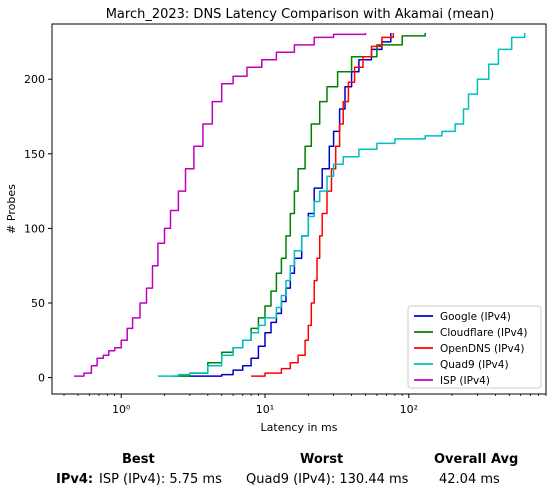 The height and width of the screenshot is (494, 555). What do you see at coordinates (41, 378) in the screenshot?
I see `y-tick-label-0: 0` at bounding box center [41, 378].